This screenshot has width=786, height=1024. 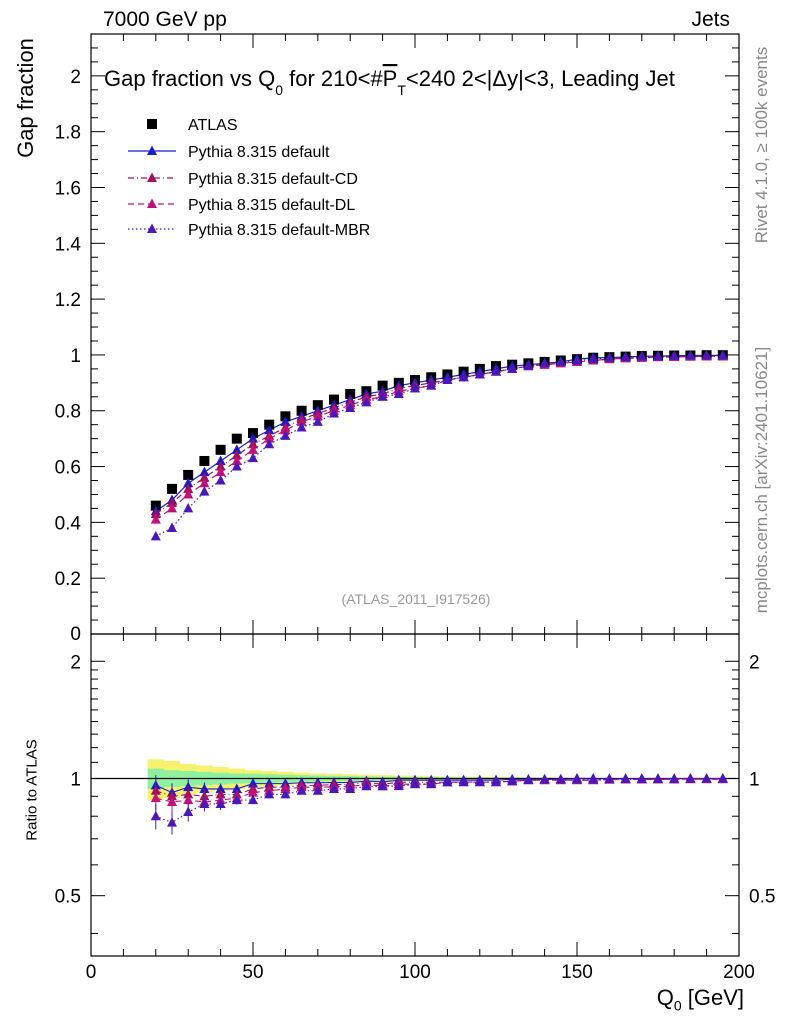 I want to click on bot-ytick-label-left: 1, so click(x=75, y=779).